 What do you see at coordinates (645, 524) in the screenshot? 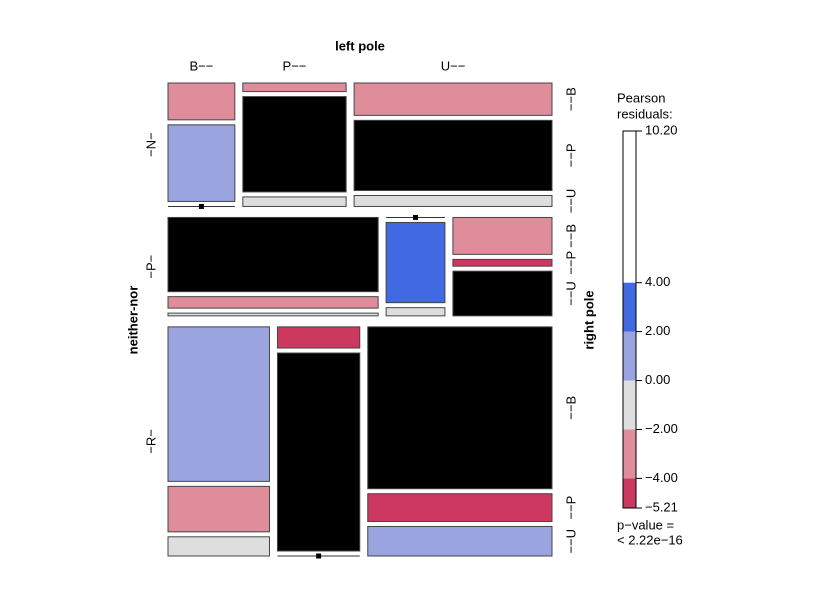
I see `p-value: p−value =` at bounding box center [645, 524].